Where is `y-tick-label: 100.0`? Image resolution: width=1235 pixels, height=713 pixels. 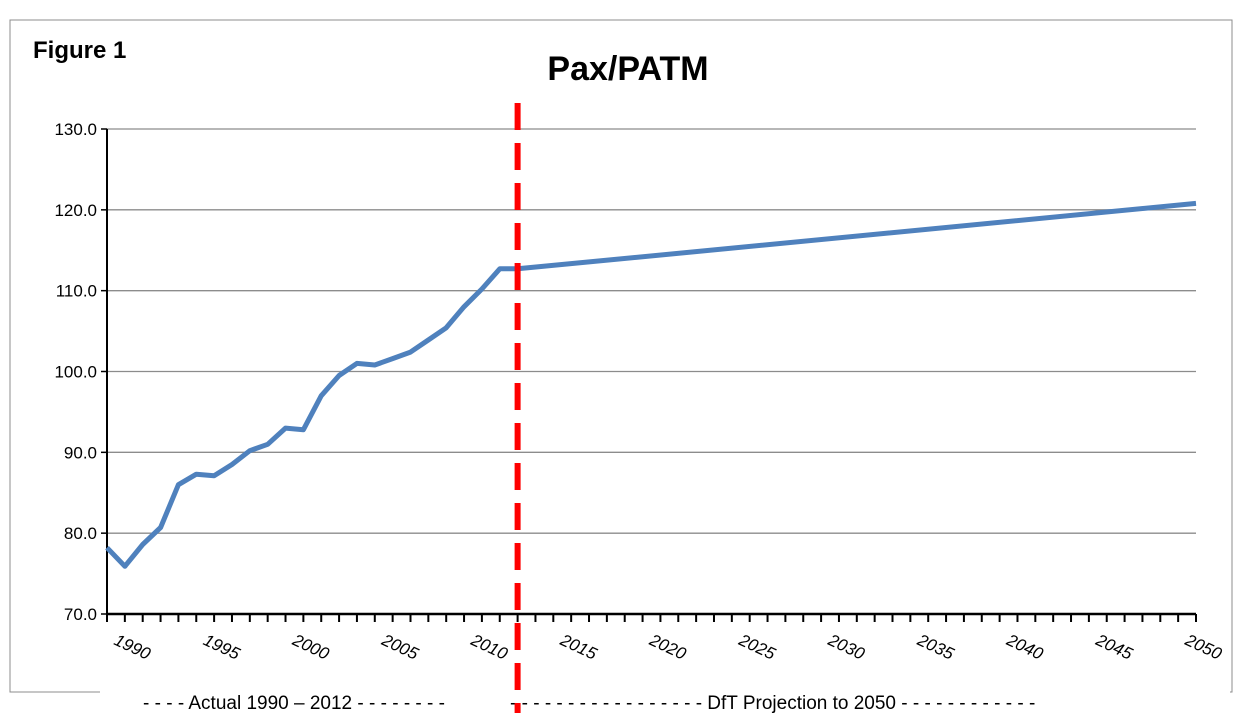
y-tick-label: 100.0 is located at coordinates (75, 372).